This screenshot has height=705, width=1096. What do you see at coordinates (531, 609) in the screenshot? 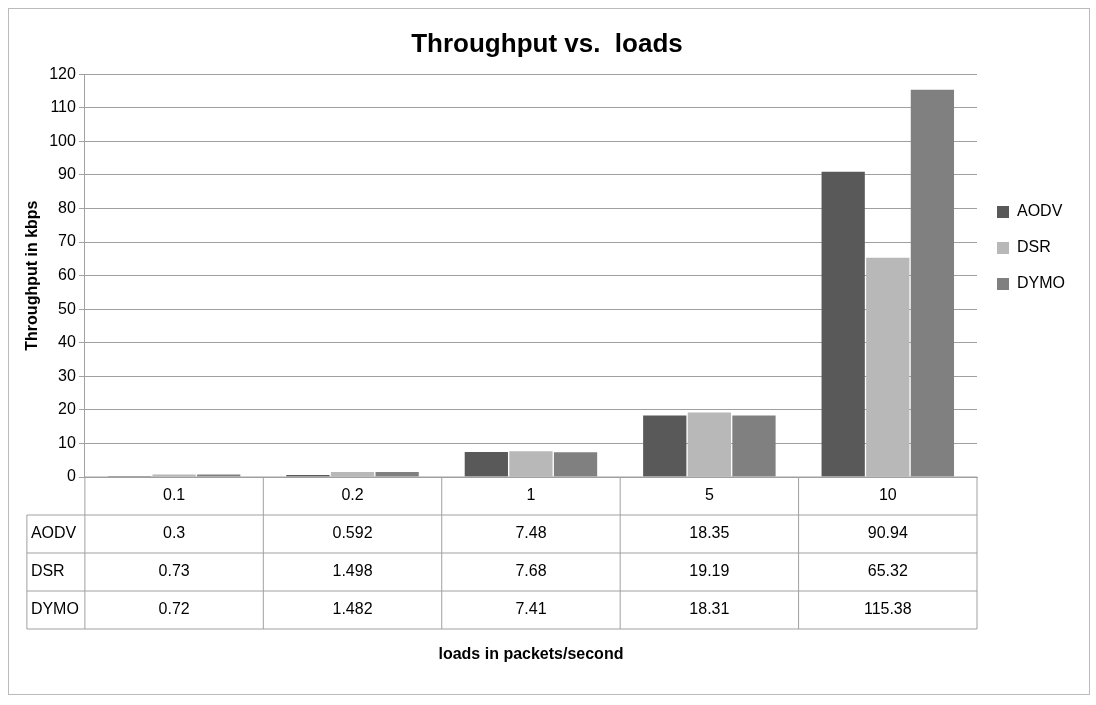
I see `data-label: 7.41` at bounding box center [531, 609].